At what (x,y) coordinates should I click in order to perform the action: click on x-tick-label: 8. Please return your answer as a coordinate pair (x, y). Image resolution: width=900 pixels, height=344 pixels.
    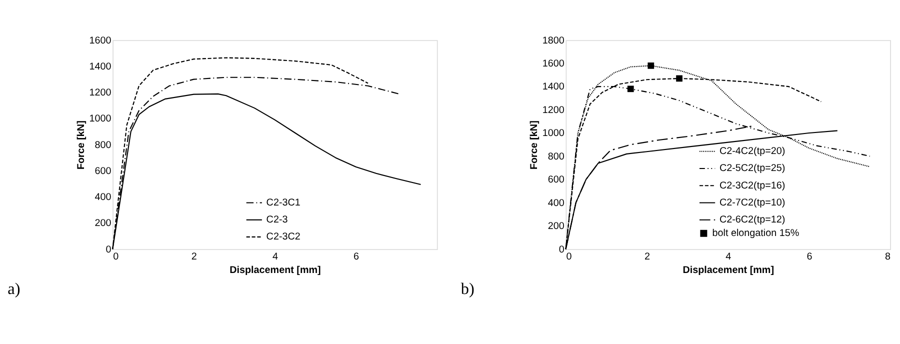
    Looking at the image, I should click on (888, 257).